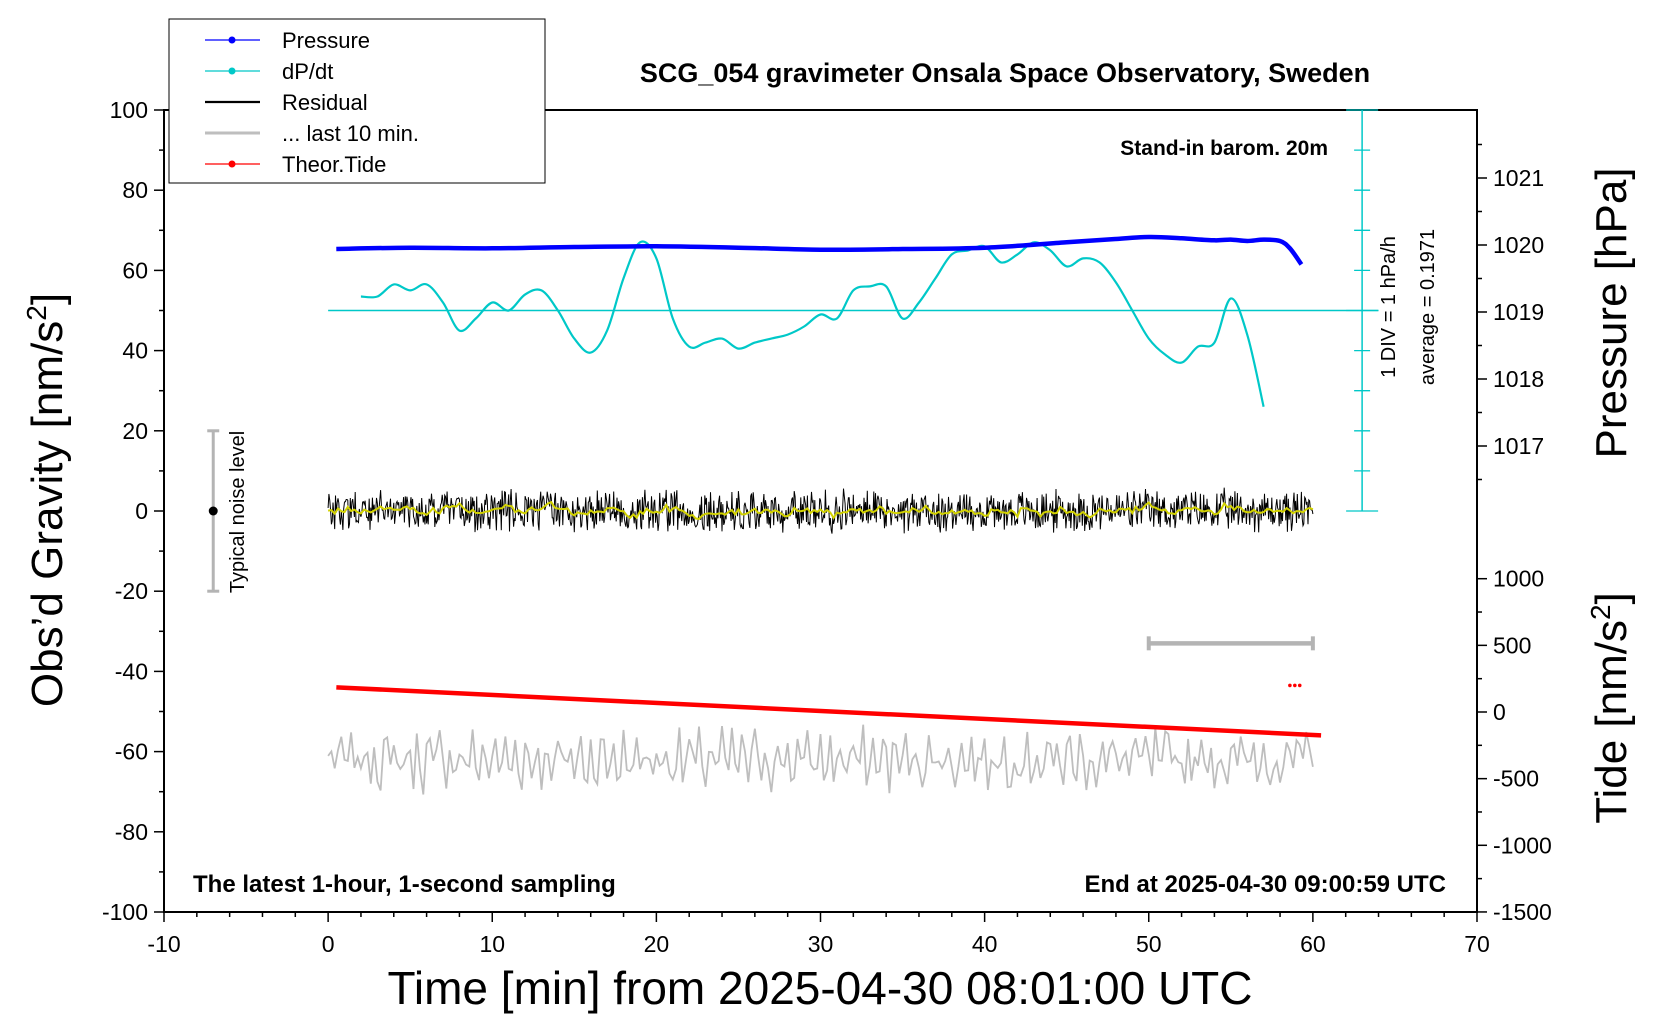 The image size is (1660, 1020). I want to click on x-axis-ticks: -10 0 10 20 30 40 50 60 70, so click(818, 934).